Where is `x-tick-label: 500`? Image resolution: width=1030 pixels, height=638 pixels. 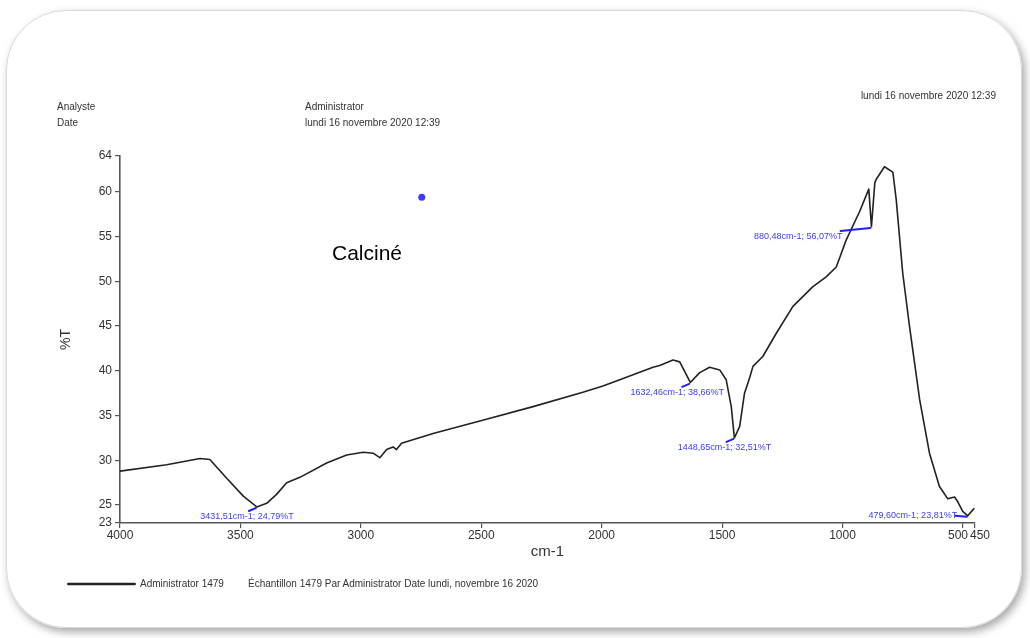
x-tick-label: 500 is located at coordinates (958, 535).